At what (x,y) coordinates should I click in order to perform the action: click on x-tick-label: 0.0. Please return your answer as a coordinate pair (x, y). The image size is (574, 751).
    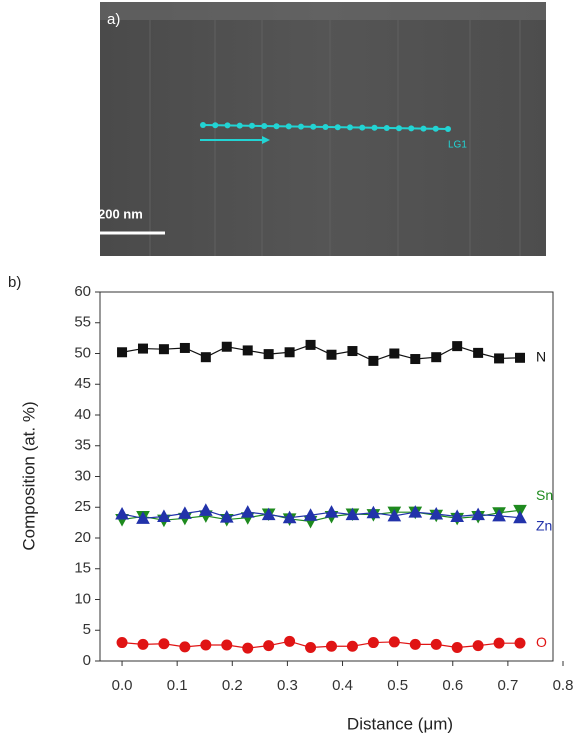
    Looking at the image, I should click on (122, 685).